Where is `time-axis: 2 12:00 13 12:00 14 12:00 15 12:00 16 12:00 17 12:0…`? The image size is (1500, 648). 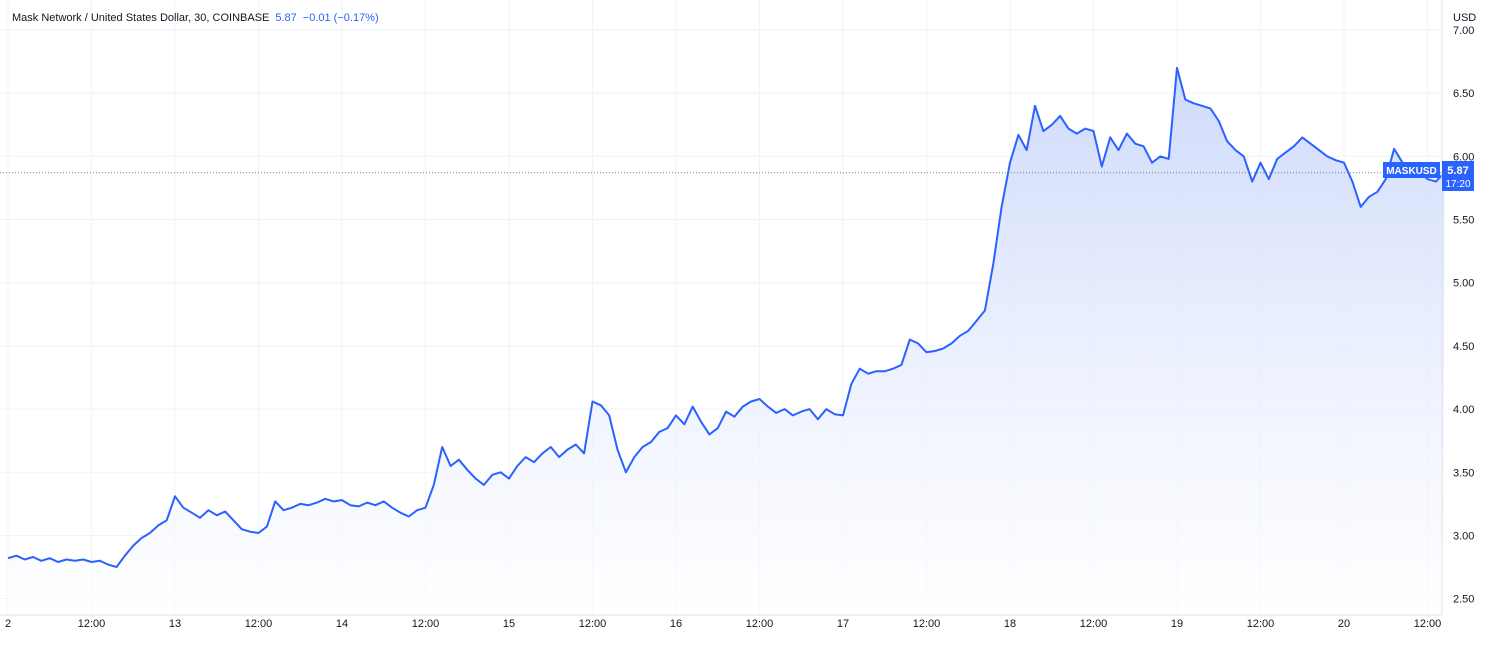 time-axis: 2 12:00 13 12:00 14 12:00 15 12:00 16 12:00 17 12:0… is located at coordinates (721, 622).